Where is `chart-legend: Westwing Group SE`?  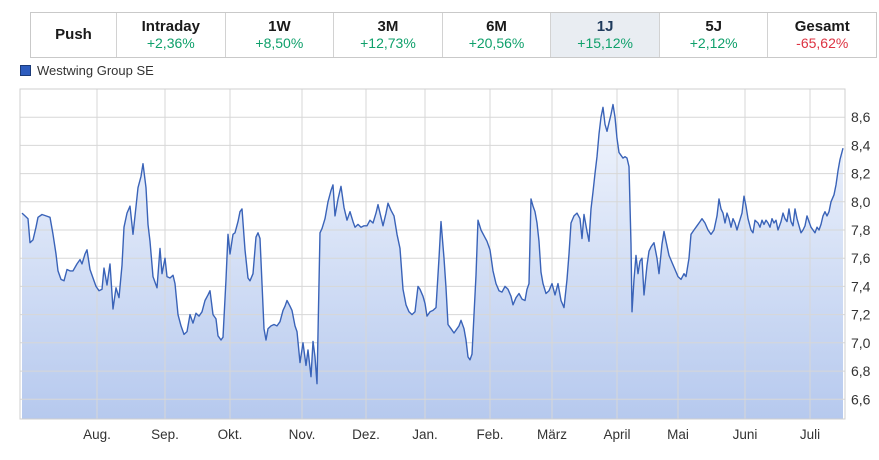 chart-legend: Westwing Group SE is located at coordinates (449, 70).